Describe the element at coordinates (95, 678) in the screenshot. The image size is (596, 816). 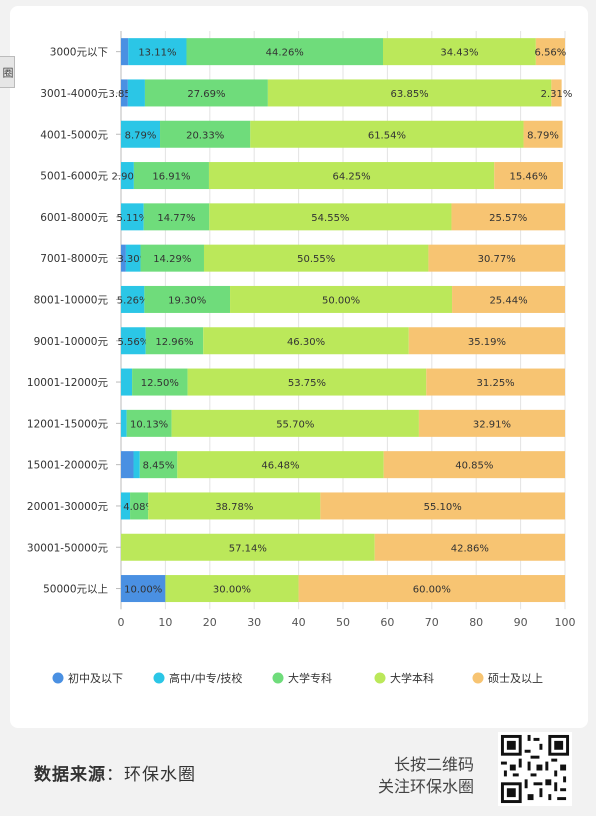
I see `legend-label: 初中及以下` at that location.